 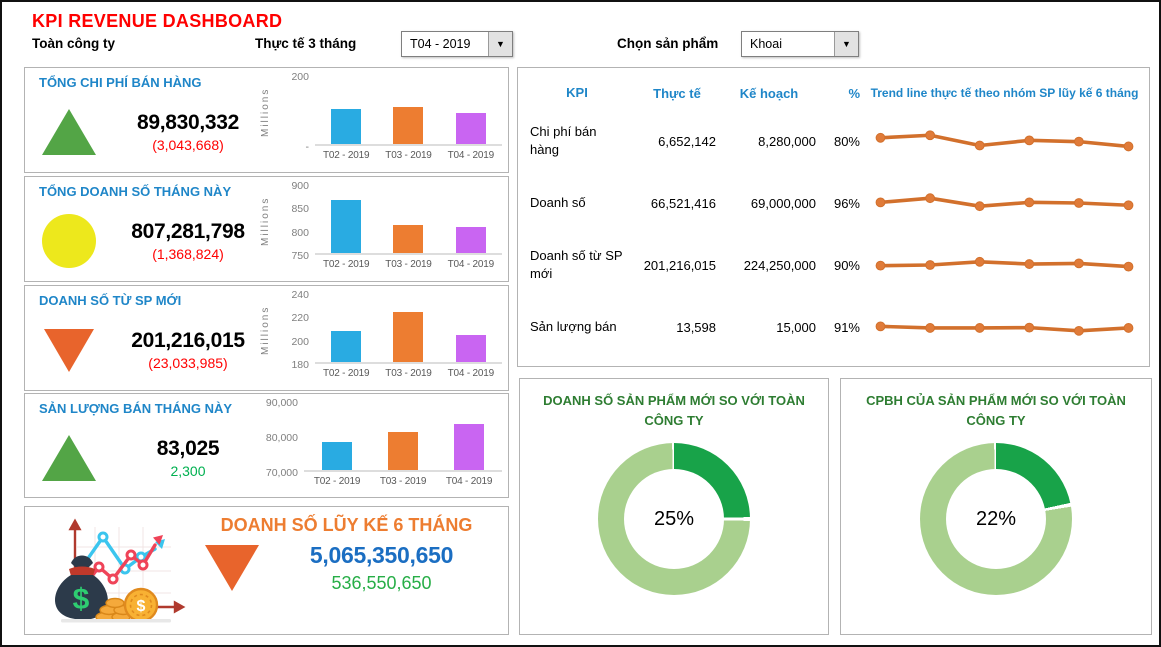 What do you see at coordinates (679, 265) in the screenshot?
I see `row-actual: 201,216,015` at bounding box center [679, 265].